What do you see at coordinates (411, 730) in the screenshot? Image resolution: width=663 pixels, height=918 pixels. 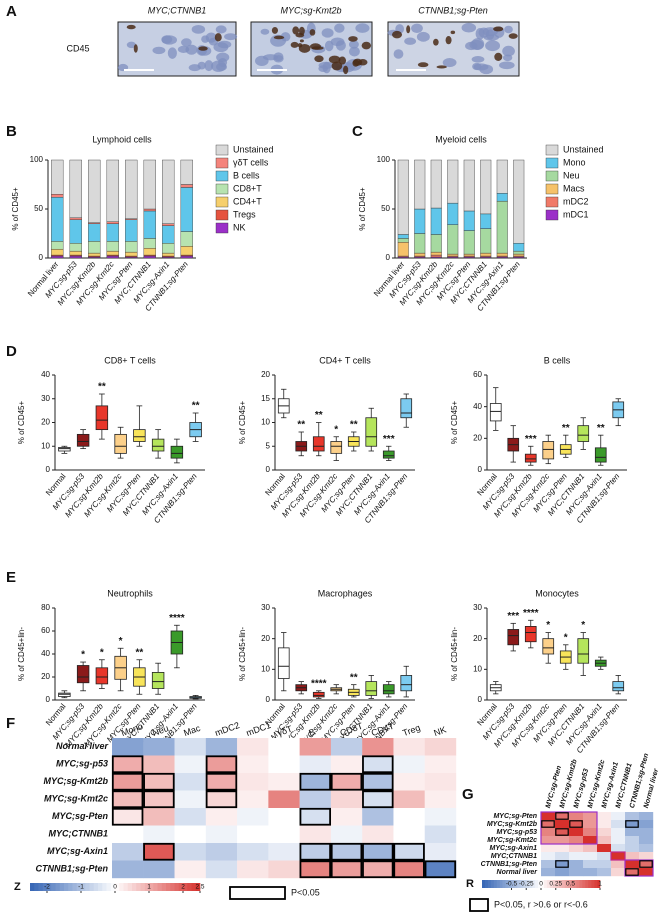 I see `column-label: Treg` at bounding box center [411, 730].